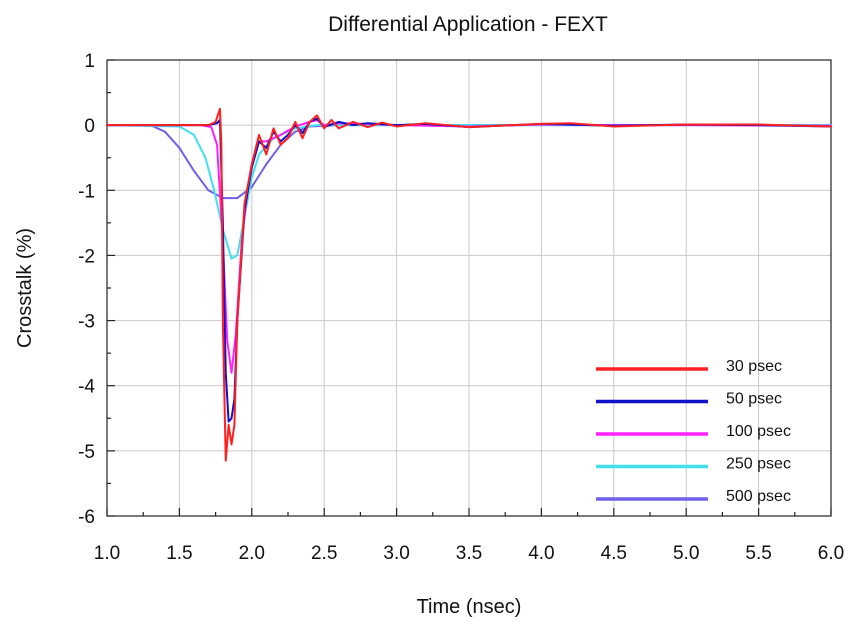 The width and height of the screenshot is (852, 622). I want to click on x-axis-title: Time (nsec), so click(469, 607).